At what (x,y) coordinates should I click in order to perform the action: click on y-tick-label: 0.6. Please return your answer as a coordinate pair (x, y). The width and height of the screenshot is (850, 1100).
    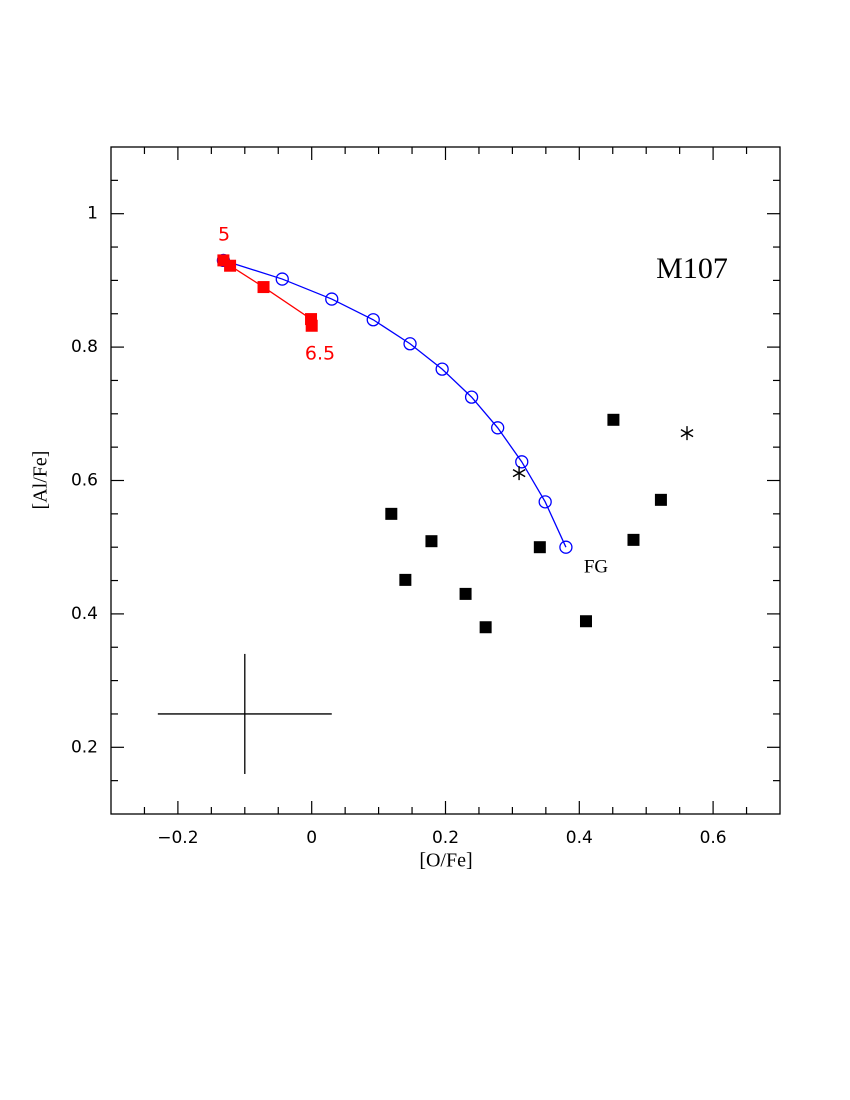
    Looking at the image, I should click on (84, 481).